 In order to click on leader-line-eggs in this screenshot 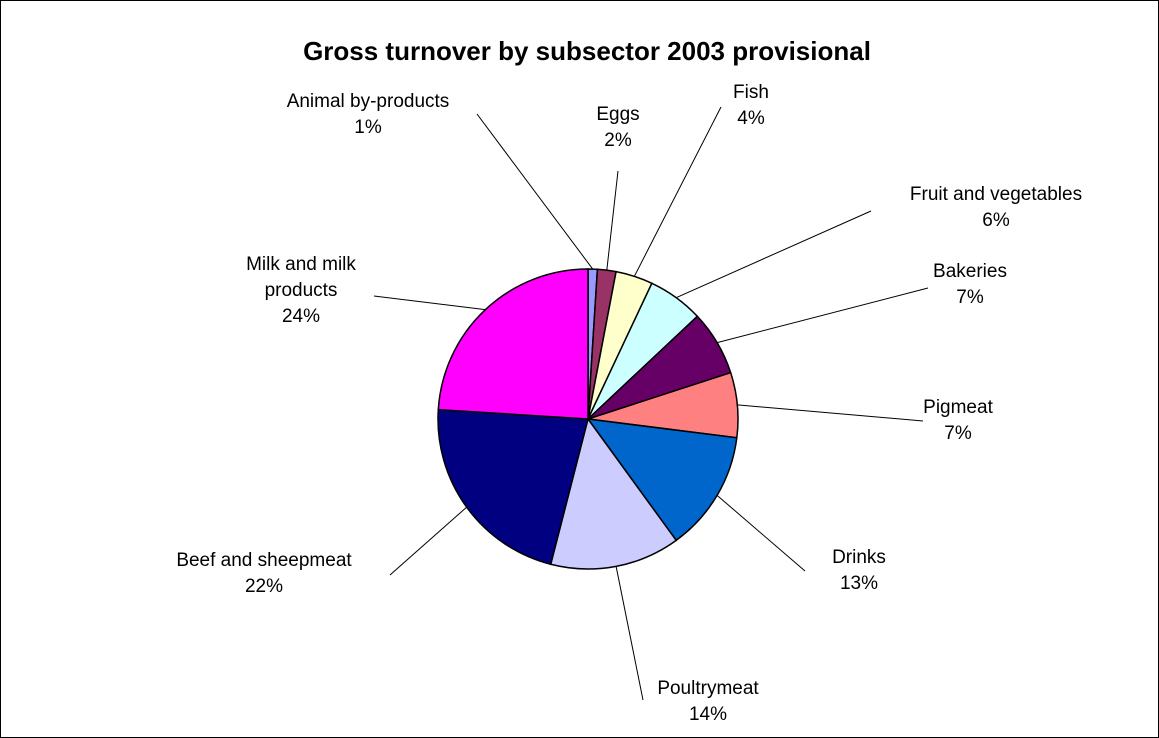, I will do `click(612, 220)`.